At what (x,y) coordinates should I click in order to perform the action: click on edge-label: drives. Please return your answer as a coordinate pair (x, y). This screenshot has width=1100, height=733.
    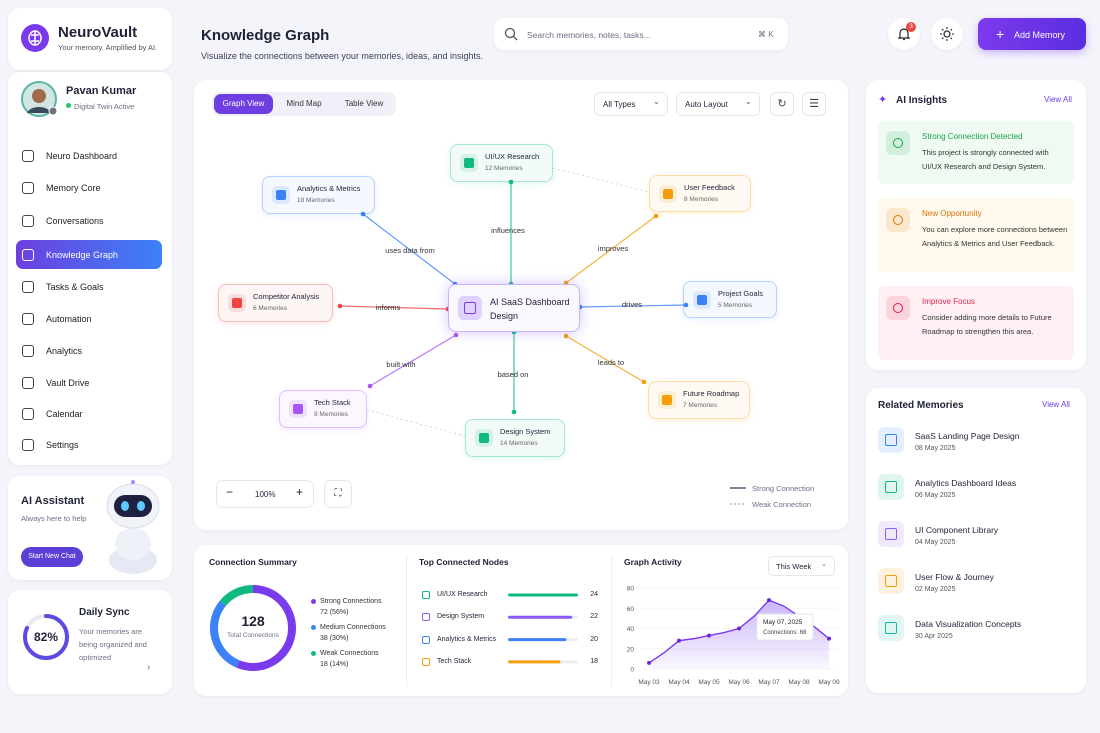
    Looking at the image, I should click on (631, 304).